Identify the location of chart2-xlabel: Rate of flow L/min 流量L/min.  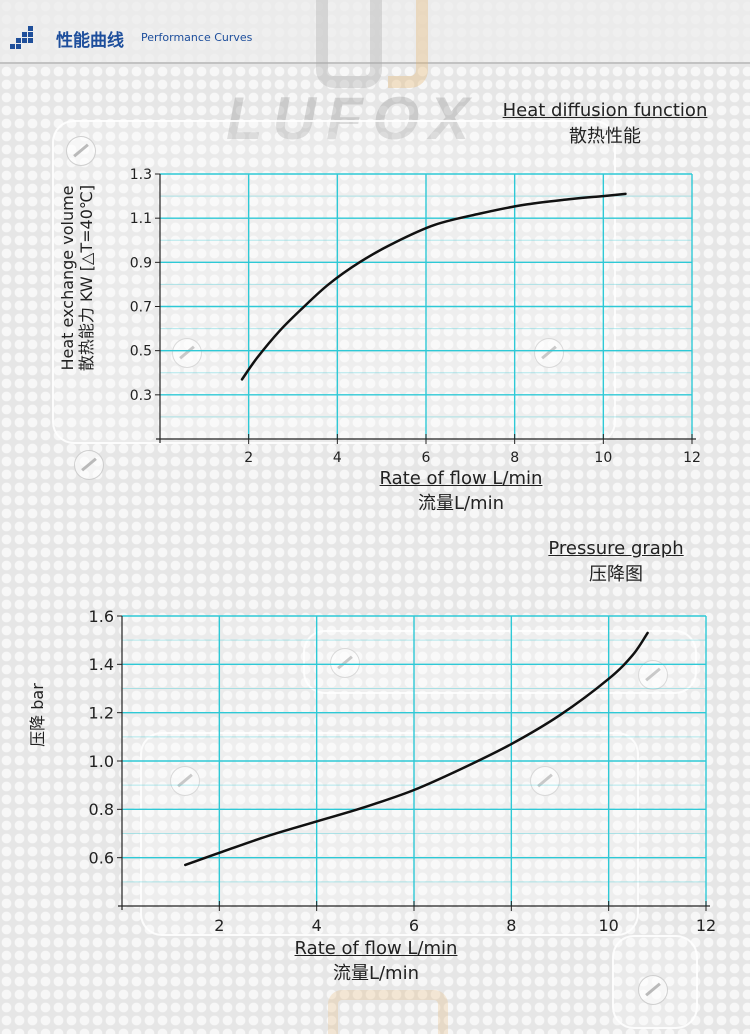
(376, 961).